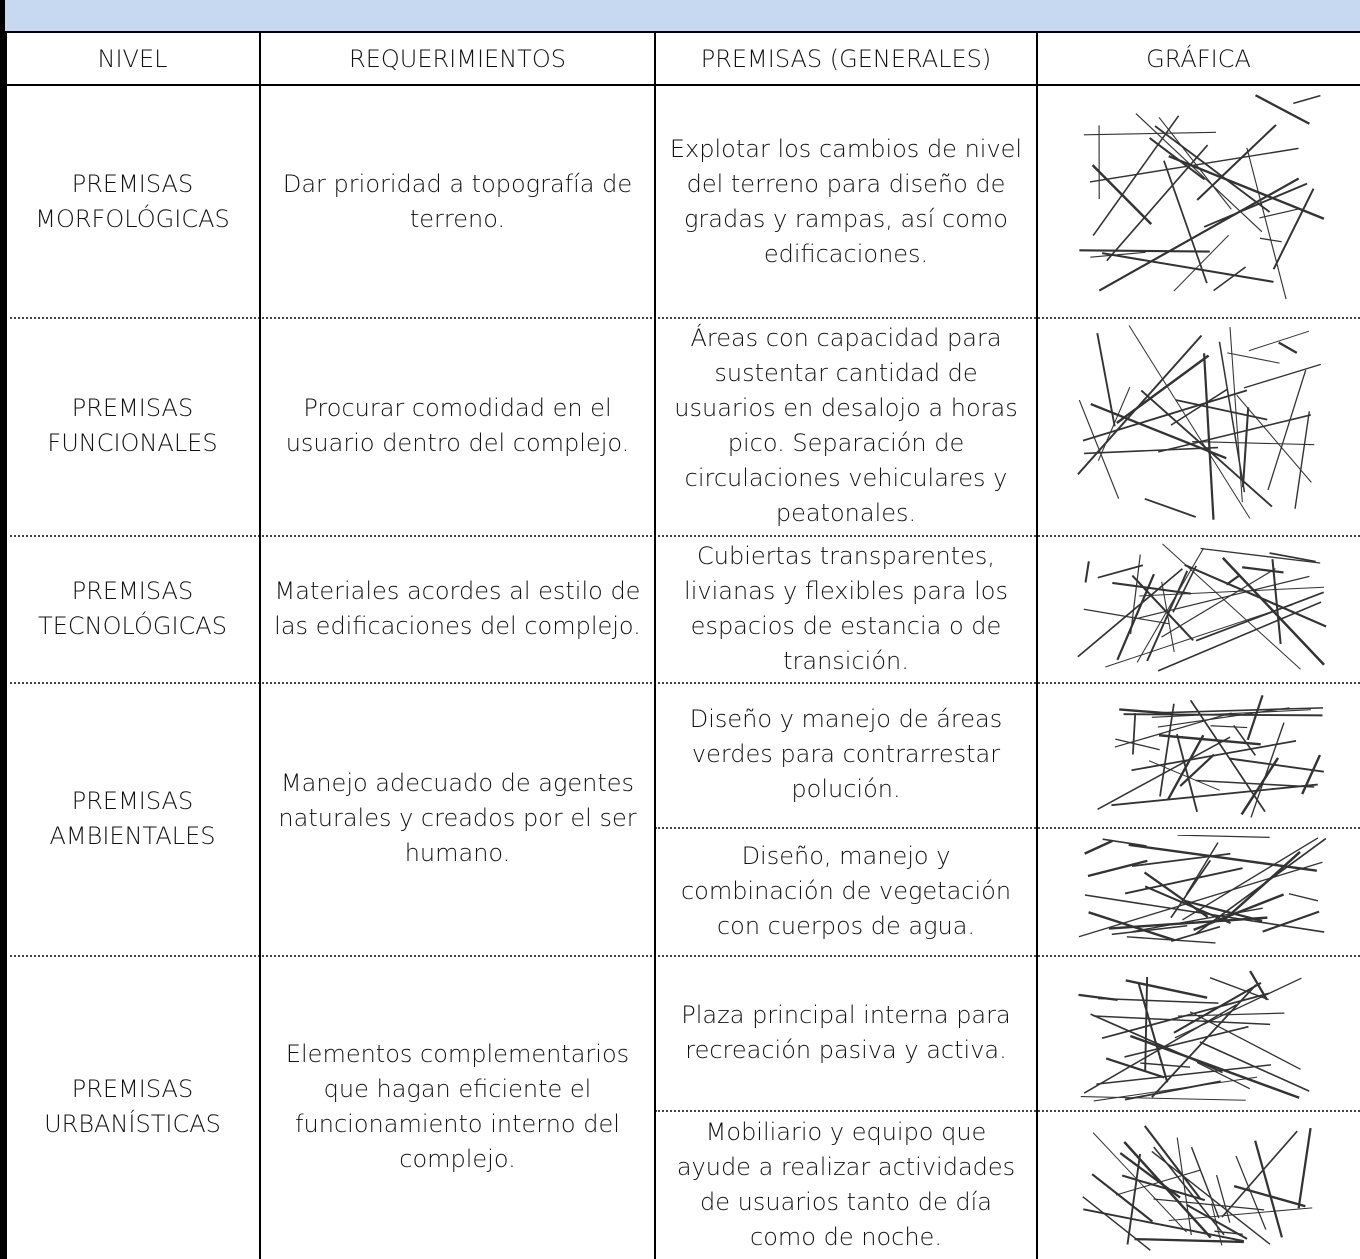 Image resolution: width=1360 pixels, height=1259 pixels. Describe the element at coordinates (682, 85) in the screenshot. I see `header-line` at that location.